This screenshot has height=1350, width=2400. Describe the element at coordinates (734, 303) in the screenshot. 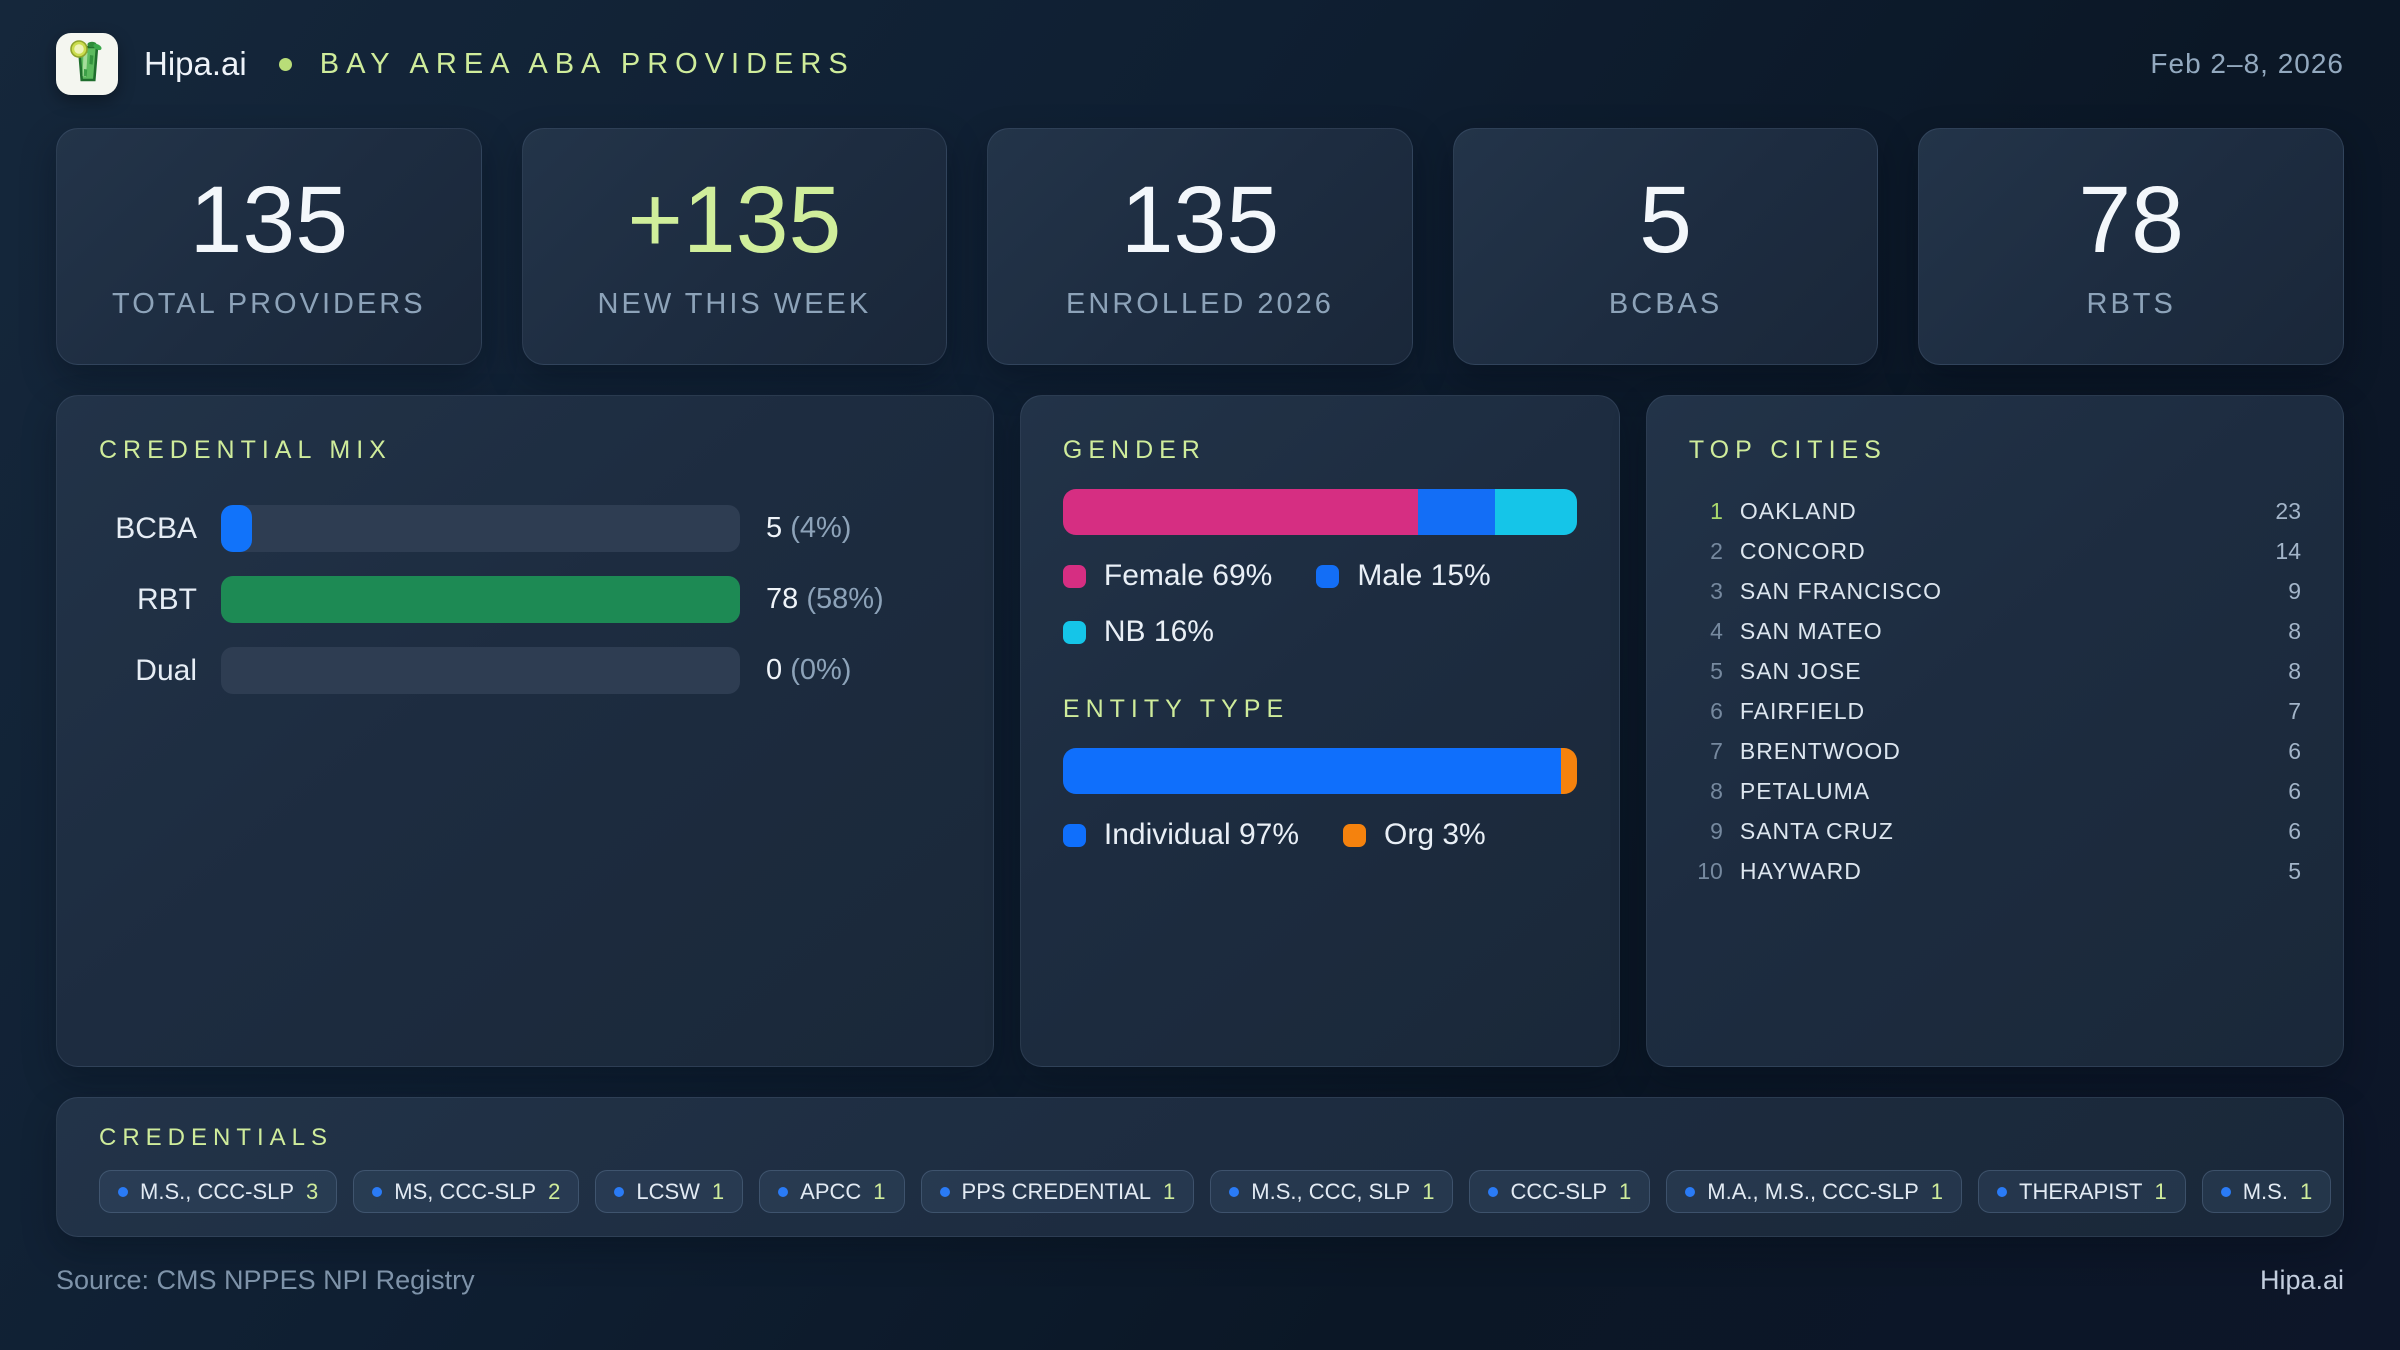

I see `stat-label: NEW THIS WEEK` at that location.